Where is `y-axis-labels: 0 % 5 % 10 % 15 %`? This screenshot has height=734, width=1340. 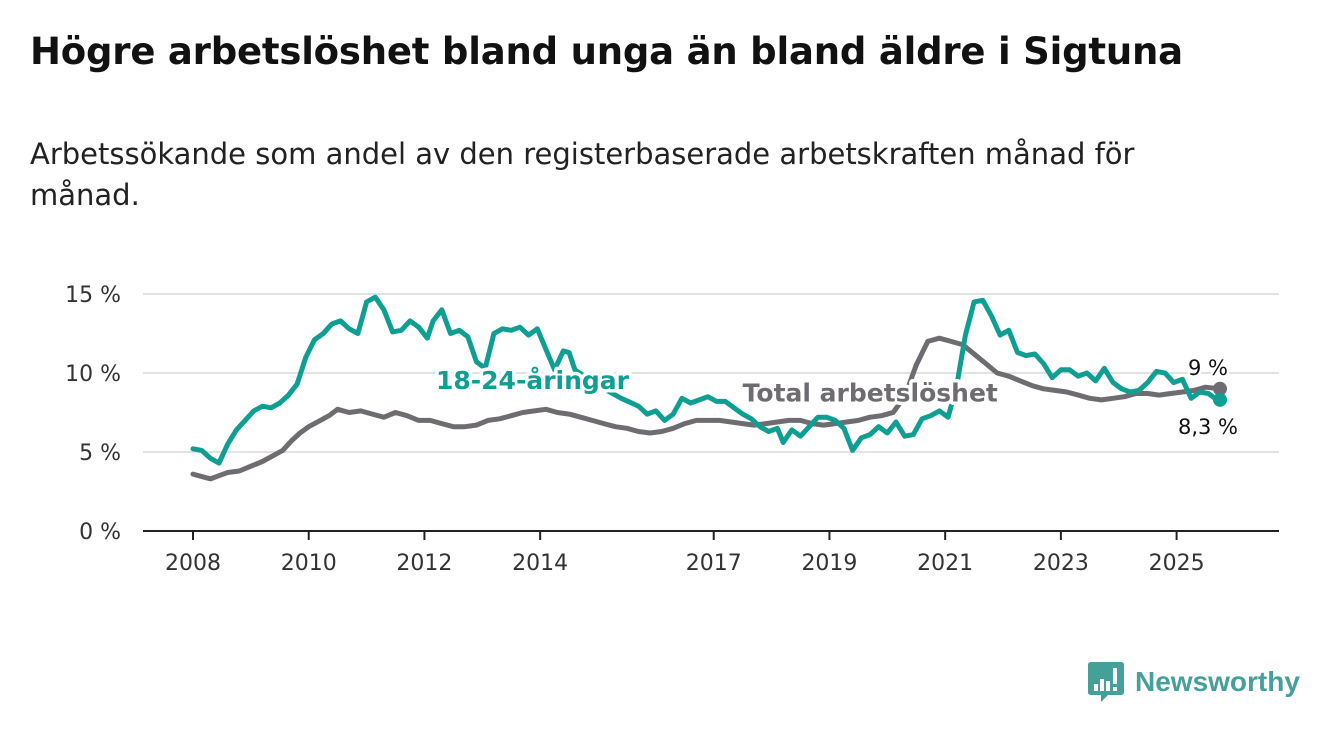 y-axis-labels: 0 % 5 % 10 % 15 % is located at coordinates (93, 414).